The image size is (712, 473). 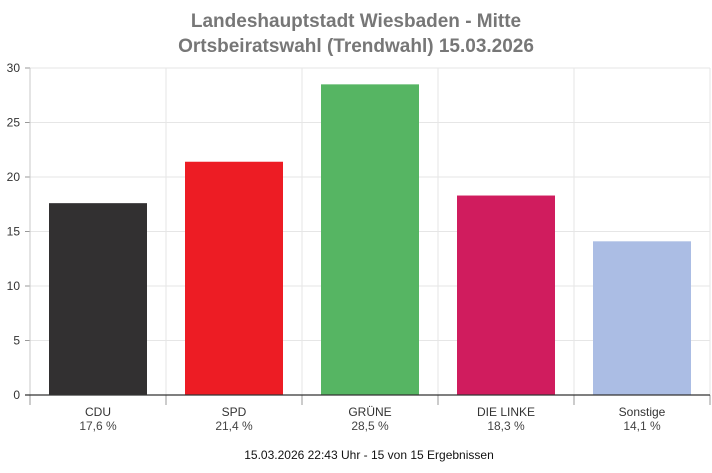 I want to click on bar-grüne, so click(x=370, y=239).